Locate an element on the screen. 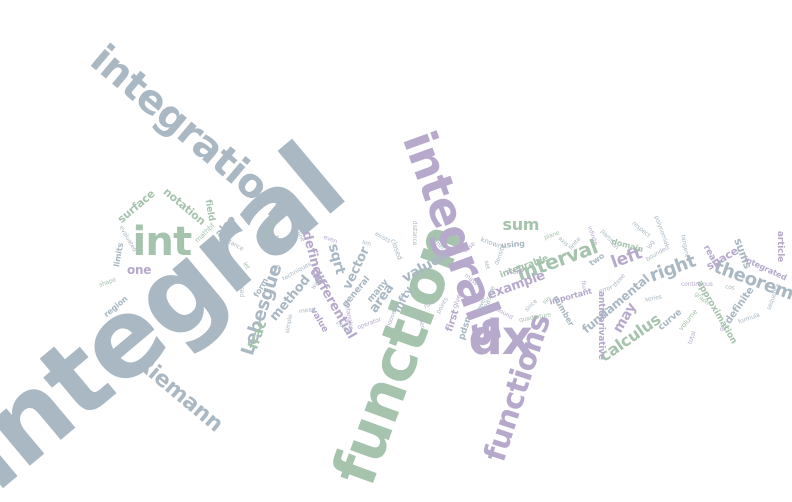 The image size is (792, 502). word-article: article is located at coordinates (779, 246).